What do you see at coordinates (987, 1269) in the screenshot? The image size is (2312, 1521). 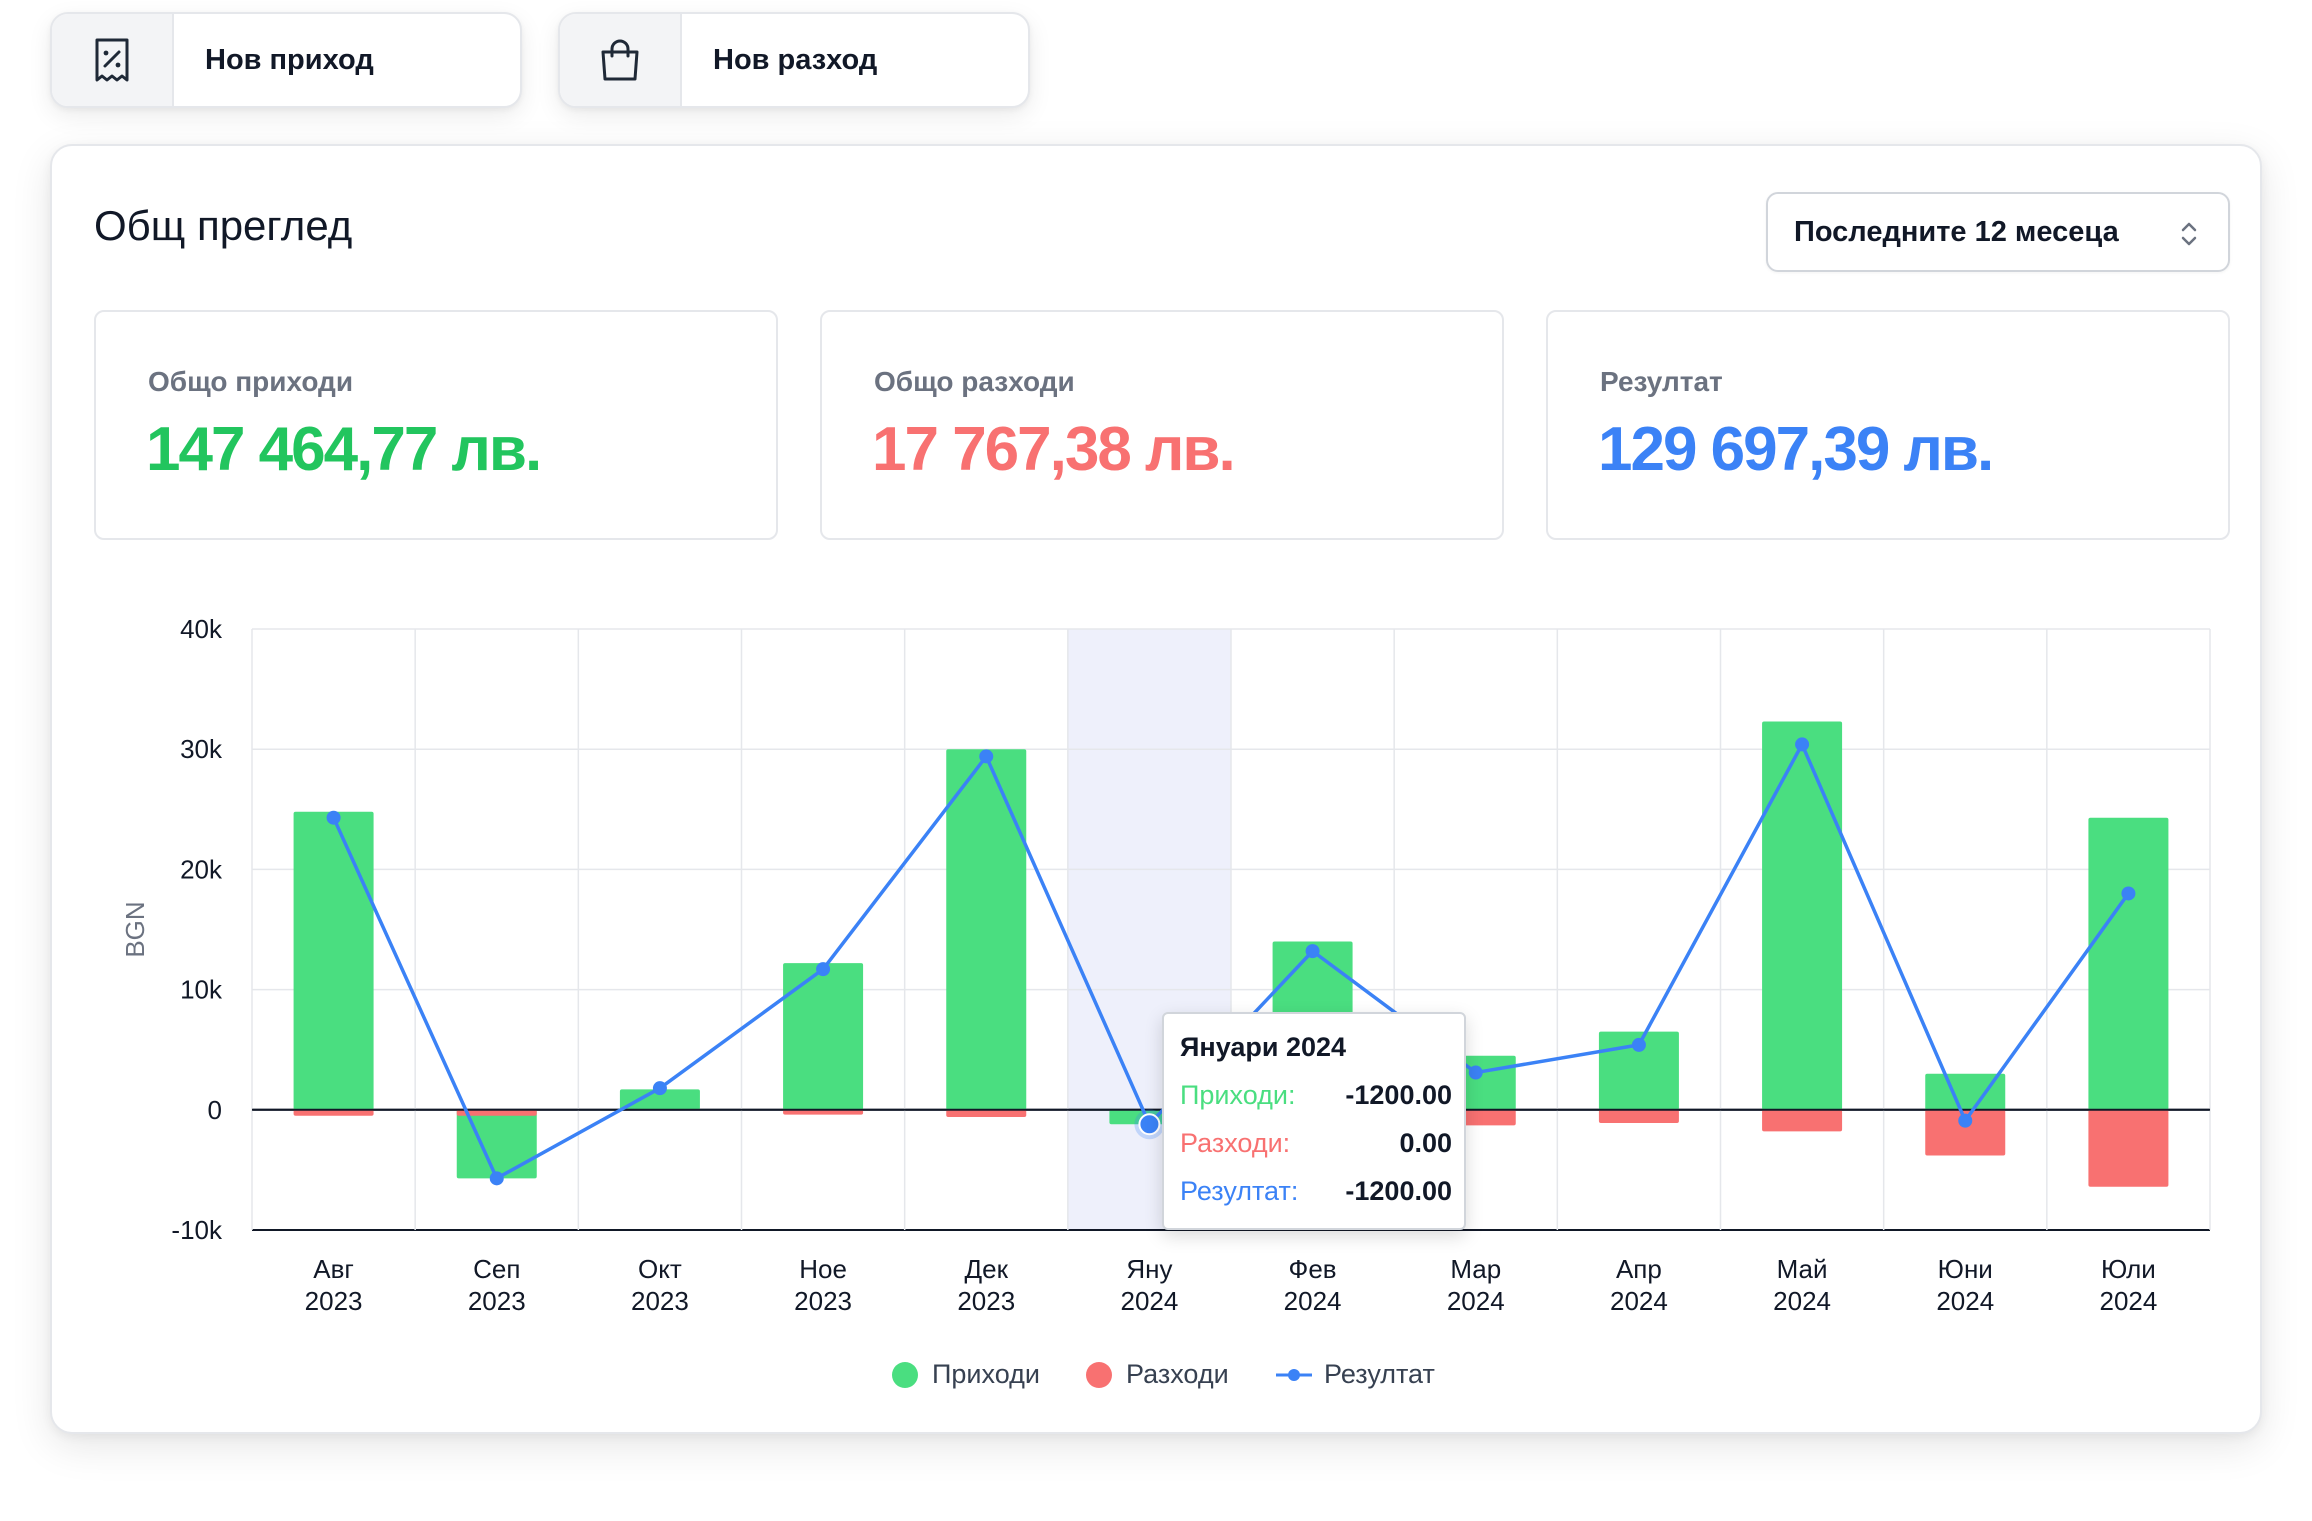 I see `x-tick-month-label: Дек` at bounding box center [987, 1269].